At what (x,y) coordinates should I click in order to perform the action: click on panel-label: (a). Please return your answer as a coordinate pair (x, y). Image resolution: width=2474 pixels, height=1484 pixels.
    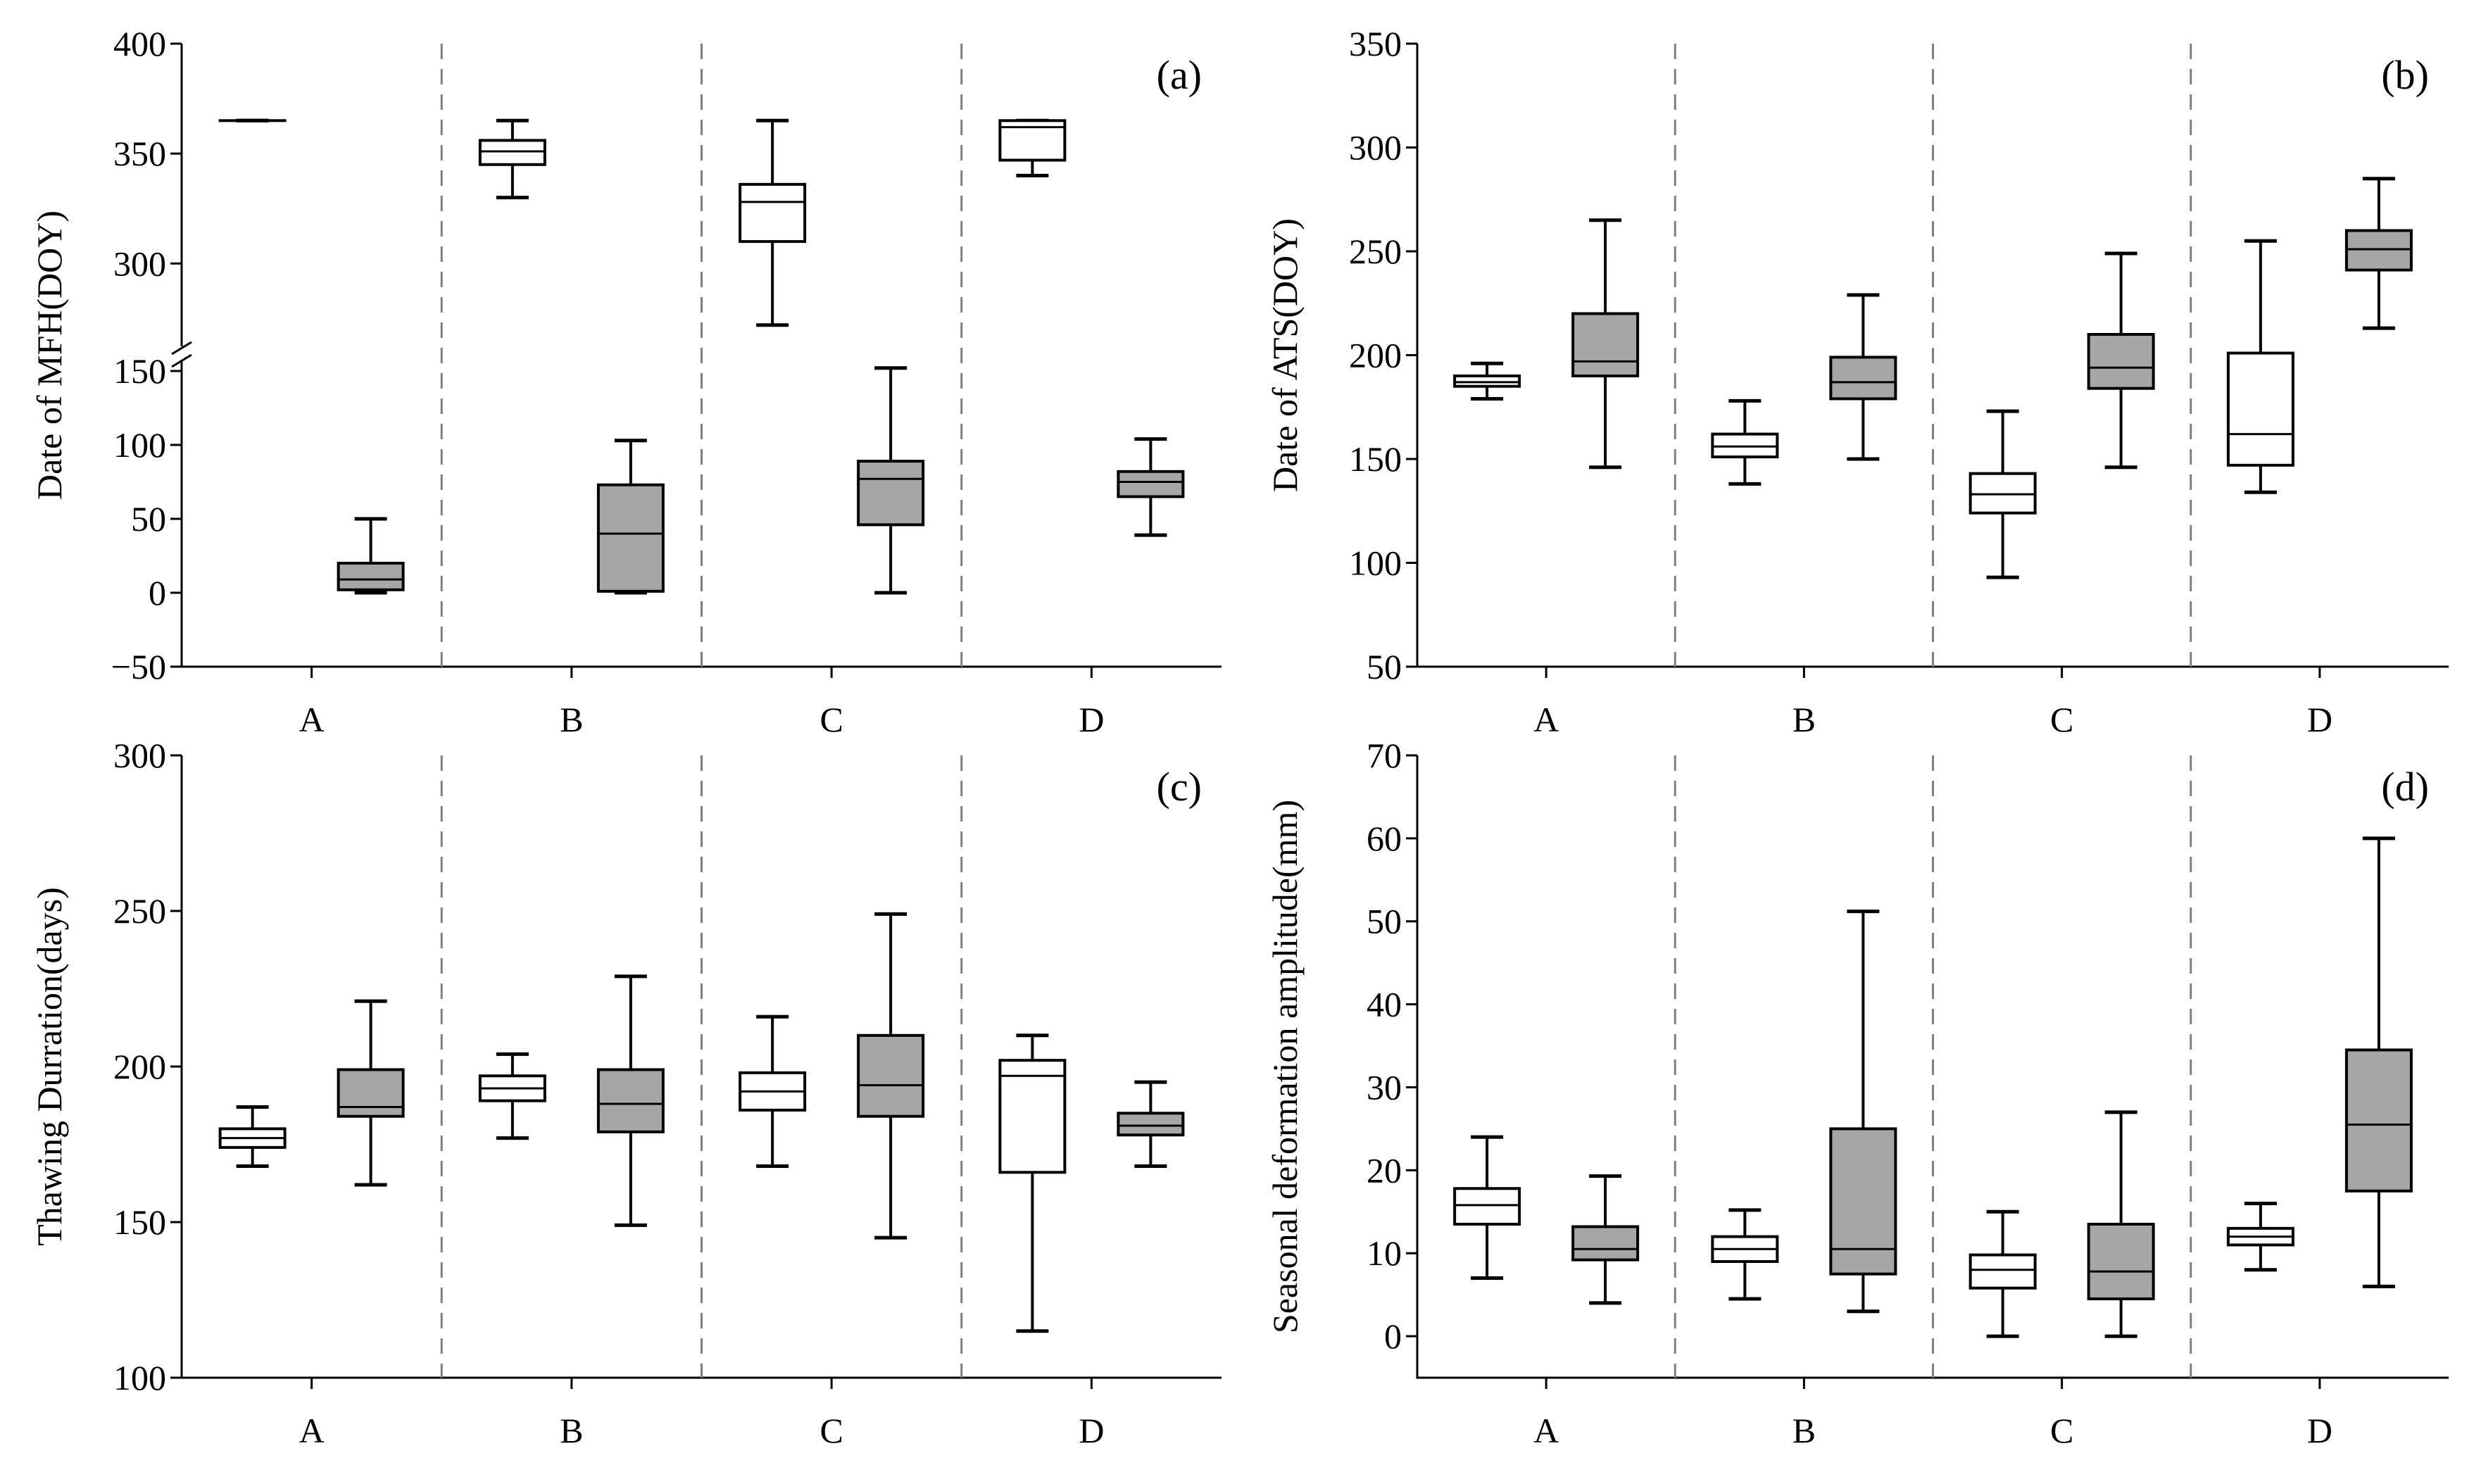
    Looking at the image, I should click on (1179, 75).